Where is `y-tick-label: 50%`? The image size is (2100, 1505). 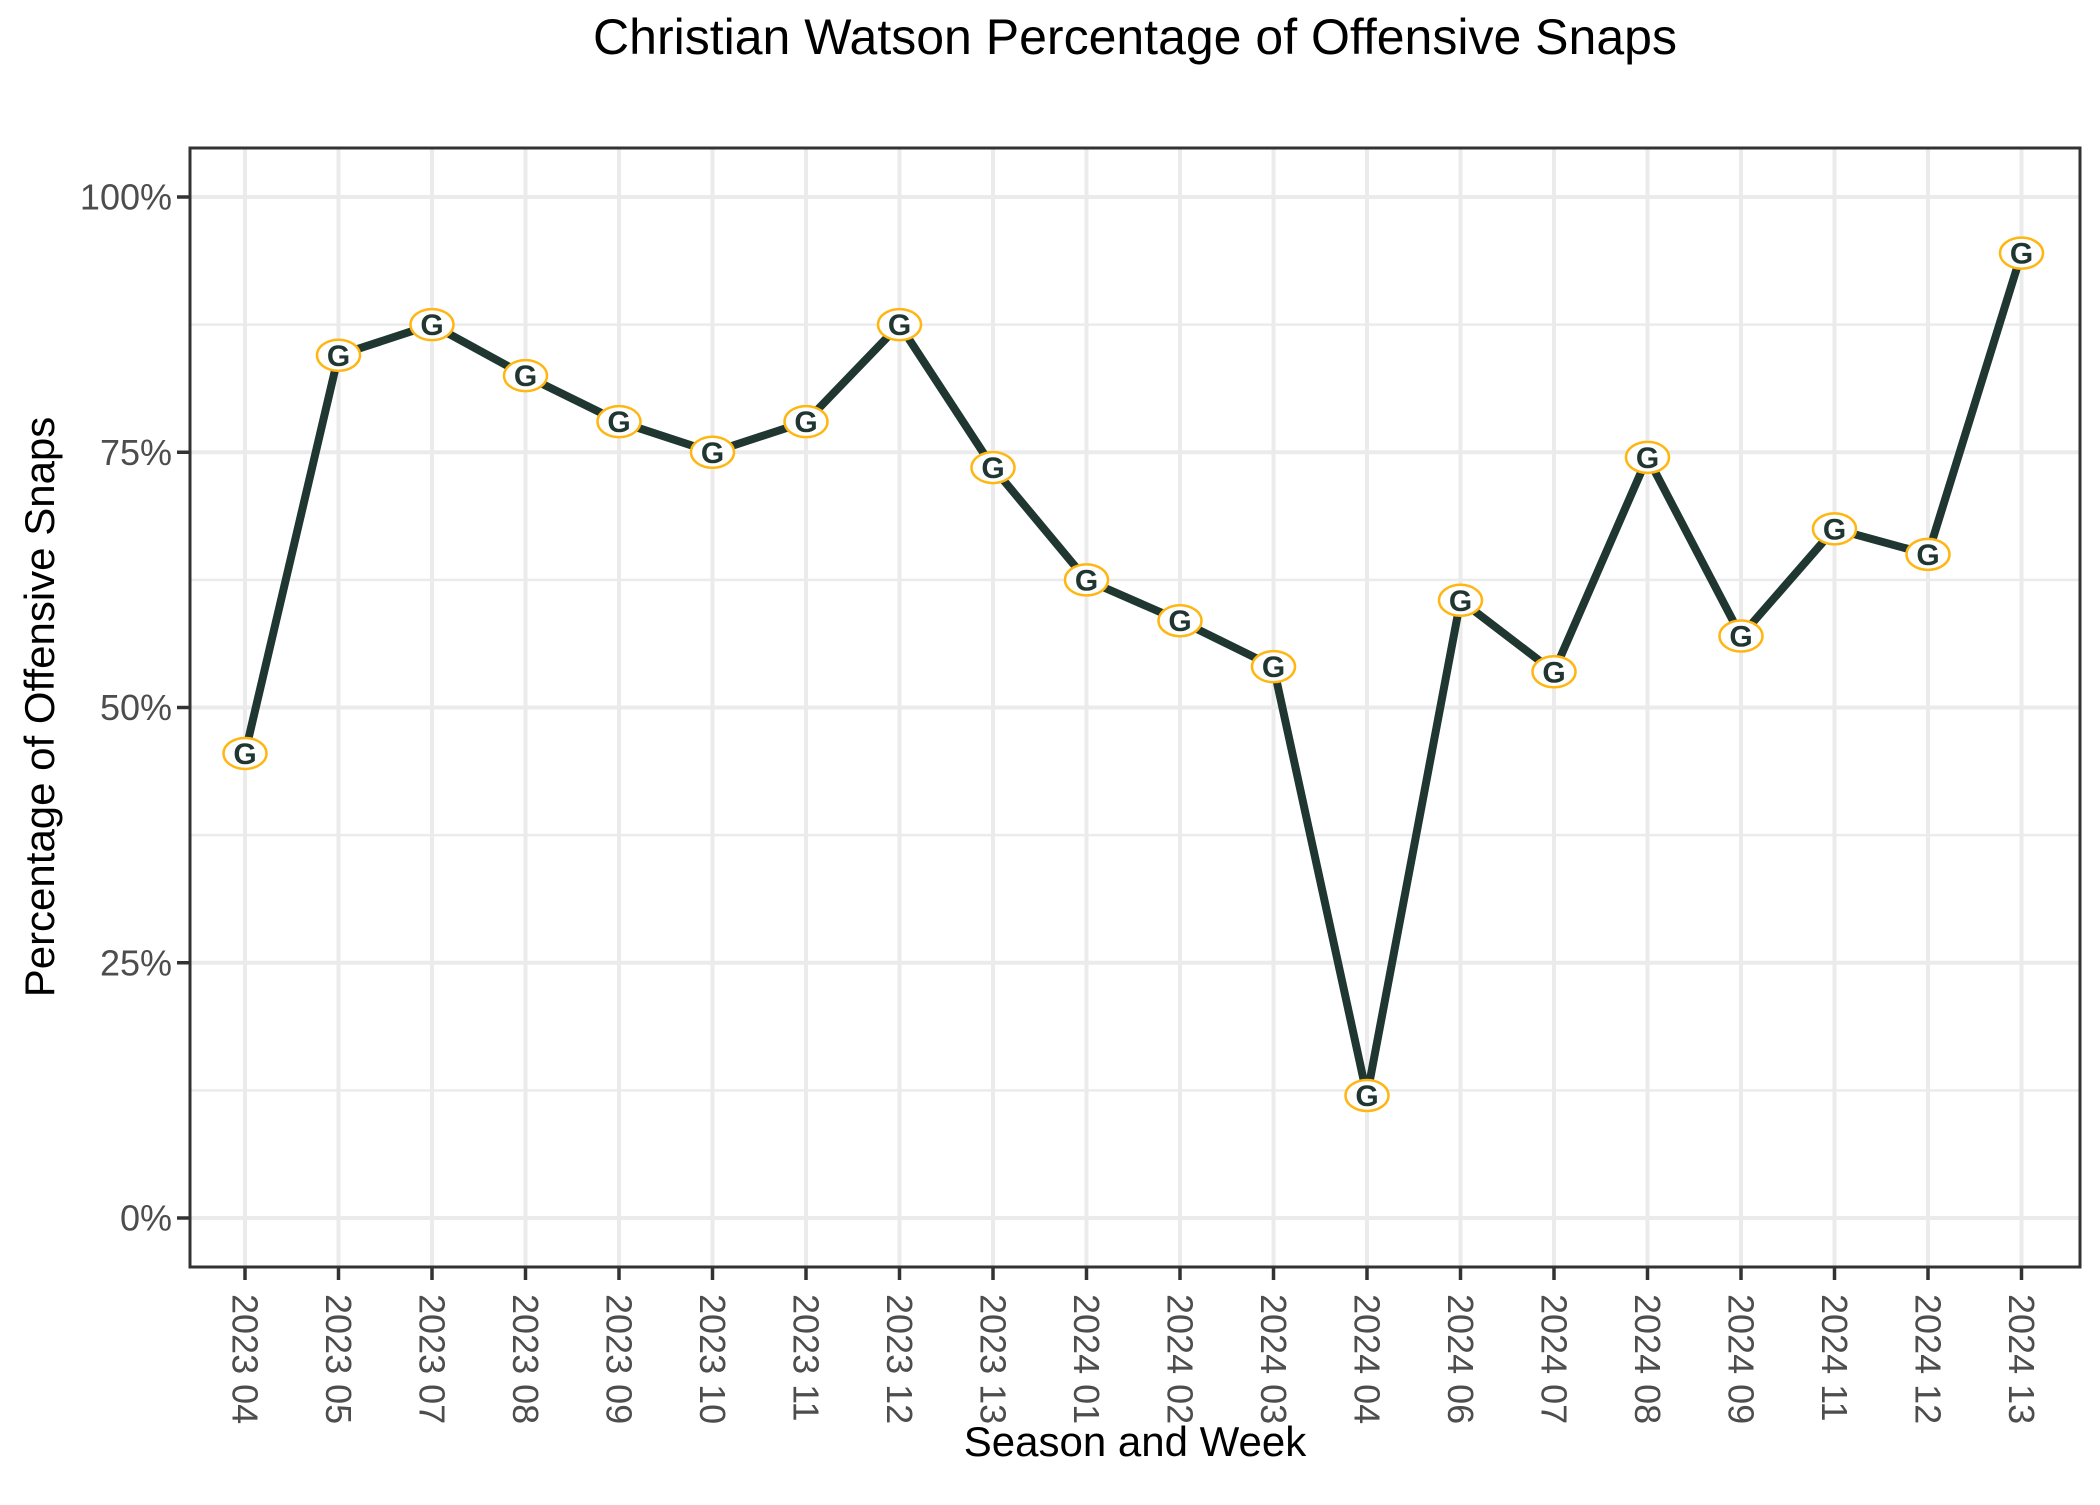
y-tick-label: 50% is located at coordinates (136, 707).